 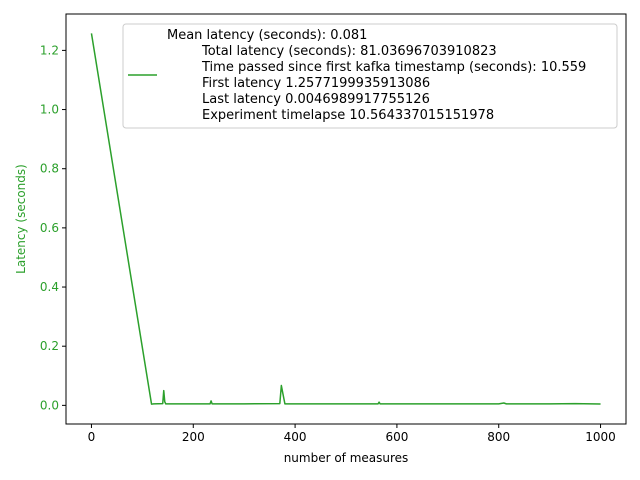 I want to click on x-tick-label: 400, so click(x=295, y=437).